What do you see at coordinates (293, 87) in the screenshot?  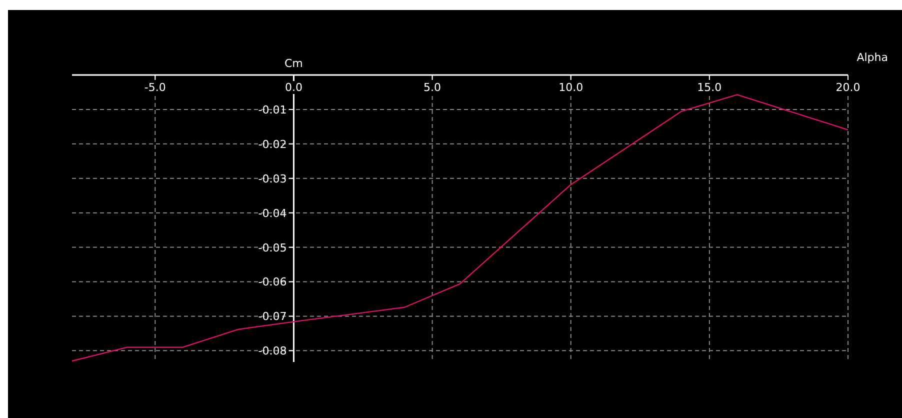 I see `x-tick-label: 0.0` at bounding box center [293, 87].